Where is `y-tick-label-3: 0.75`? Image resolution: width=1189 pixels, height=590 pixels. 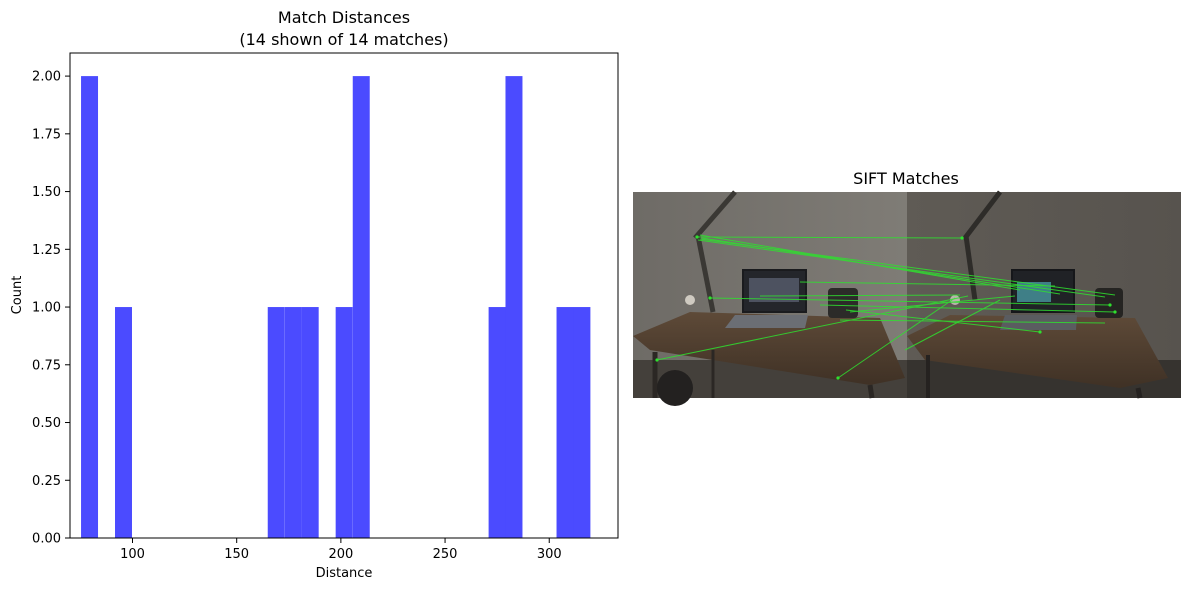
y-tick-label-3: 0.75 is located at coordinates (46, 365).